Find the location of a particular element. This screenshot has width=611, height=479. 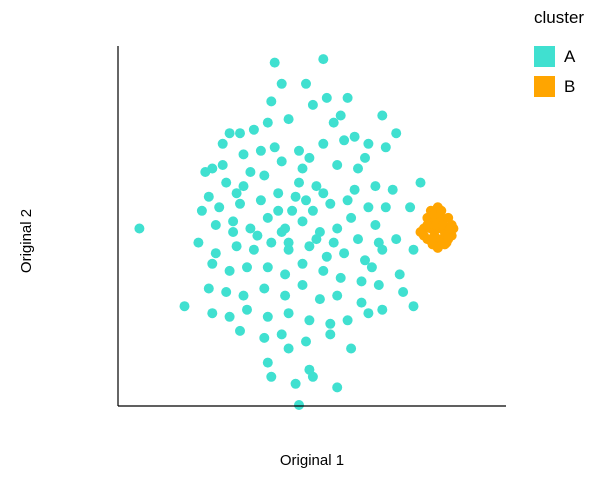

x-axis-label: Original 1 is located at coordinates (312, 460).